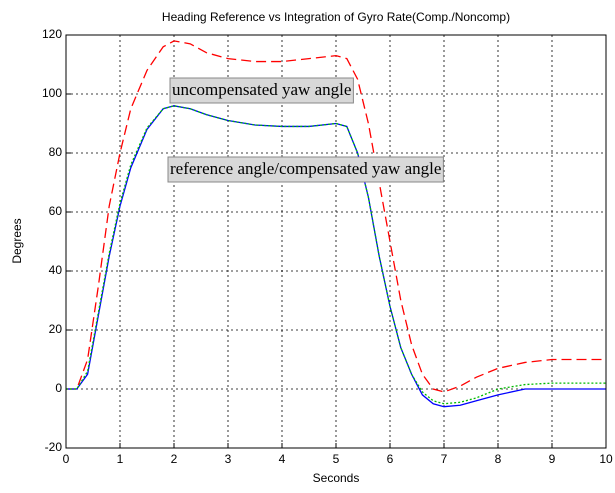  I want to click on x-tick-label: 6, so click(390, 459).